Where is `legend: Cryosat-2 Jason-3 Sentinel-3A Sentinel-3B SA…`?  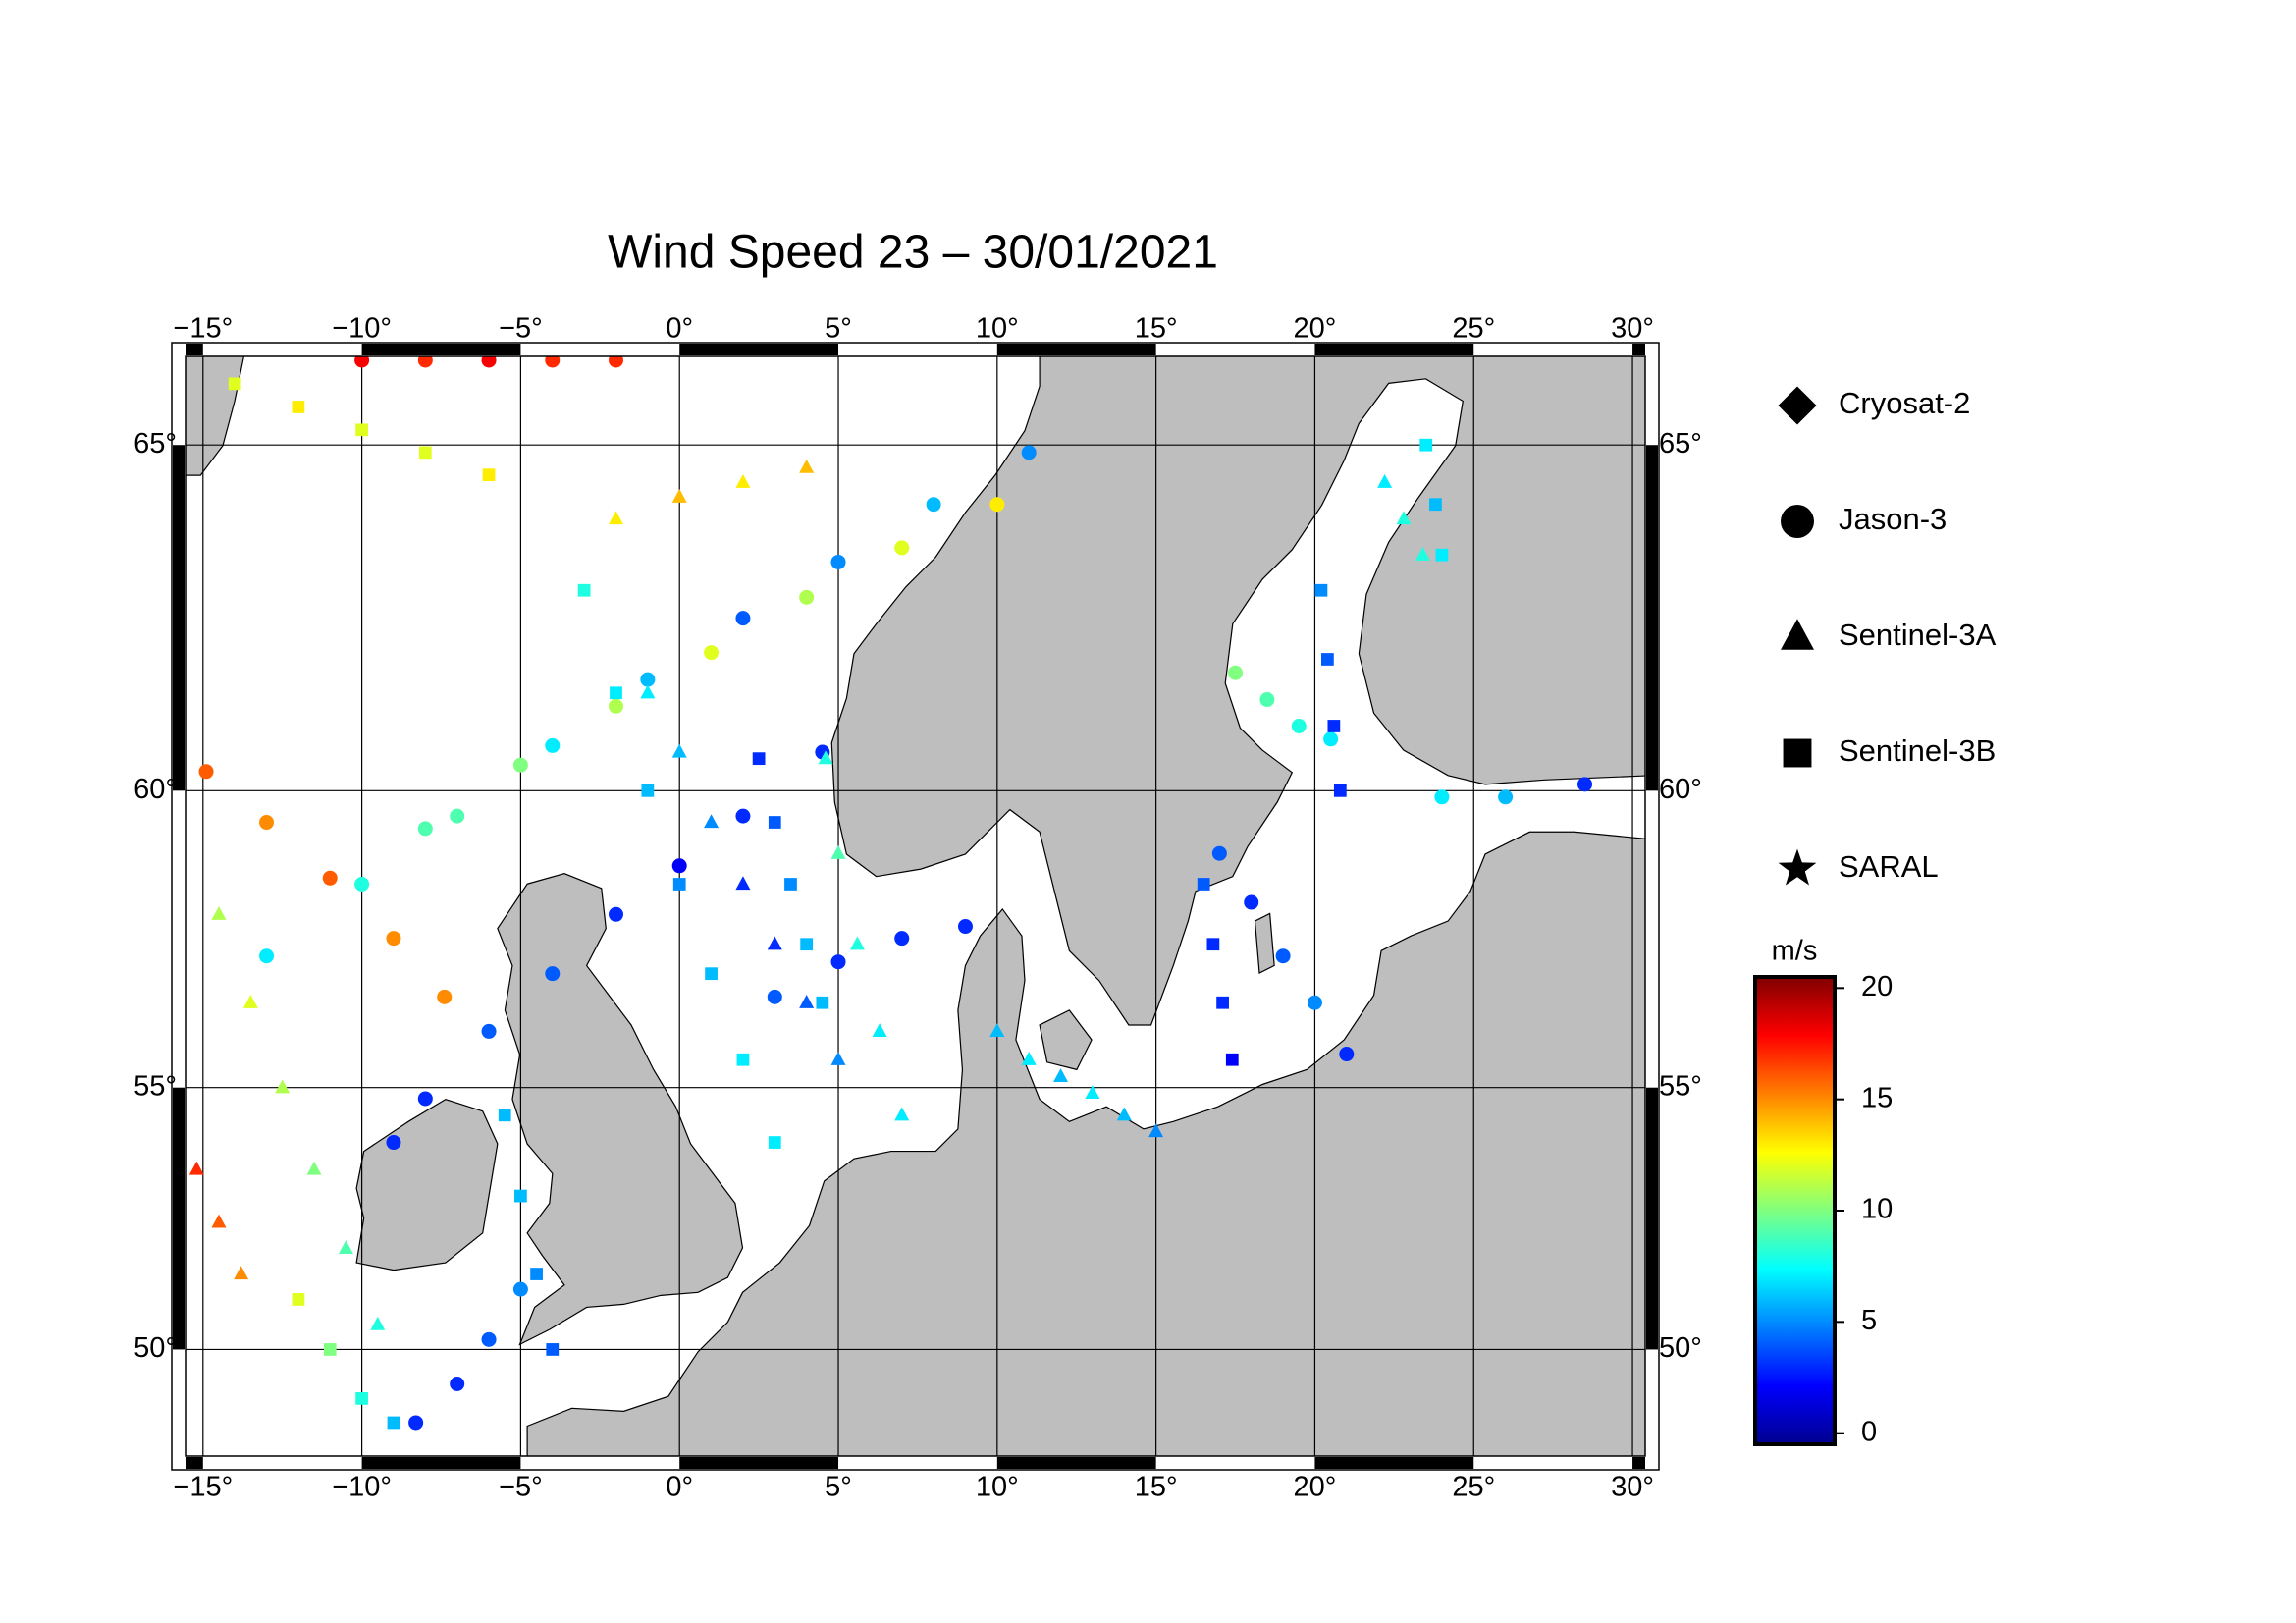
legend: Cryosat-2 Jason-3 Sentinel-3A Sentinel-3B SA… is located at coordinates (1887, 636).